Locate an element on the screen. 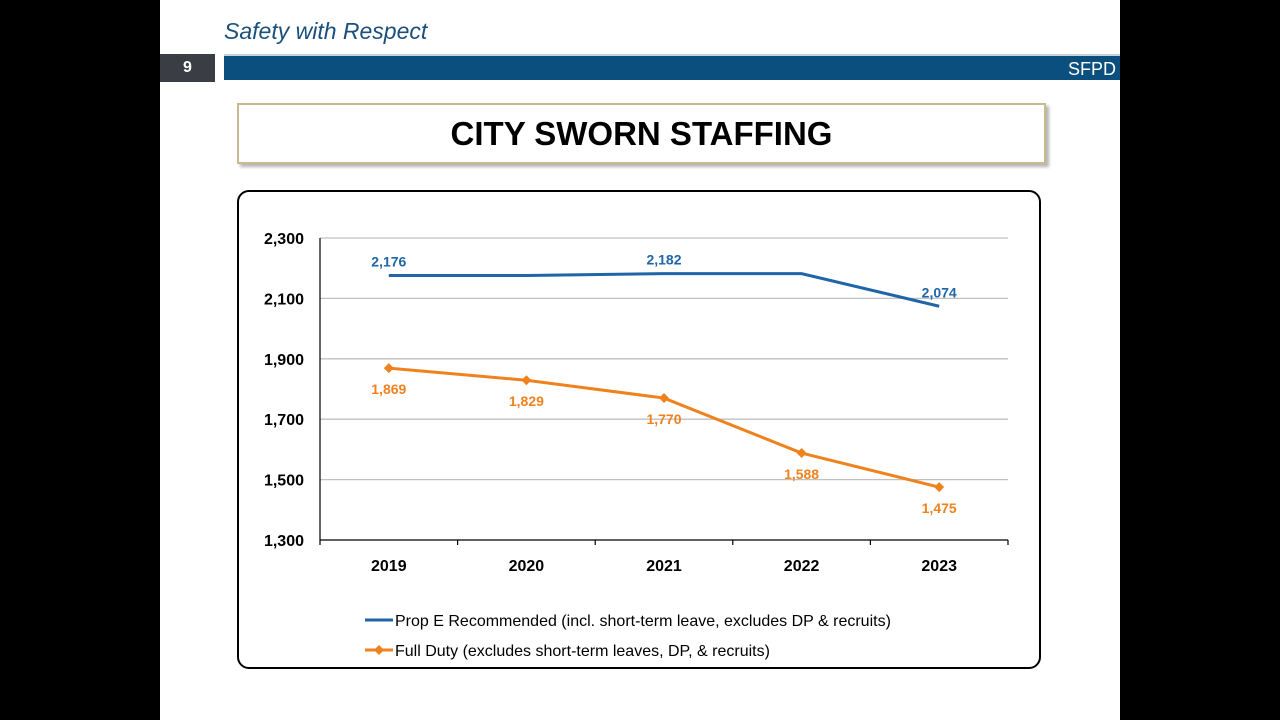 Image resolution: width=1280 pixels, height=720 pixels. tagline: Safety with Respect is located at coordinates (326, 31).